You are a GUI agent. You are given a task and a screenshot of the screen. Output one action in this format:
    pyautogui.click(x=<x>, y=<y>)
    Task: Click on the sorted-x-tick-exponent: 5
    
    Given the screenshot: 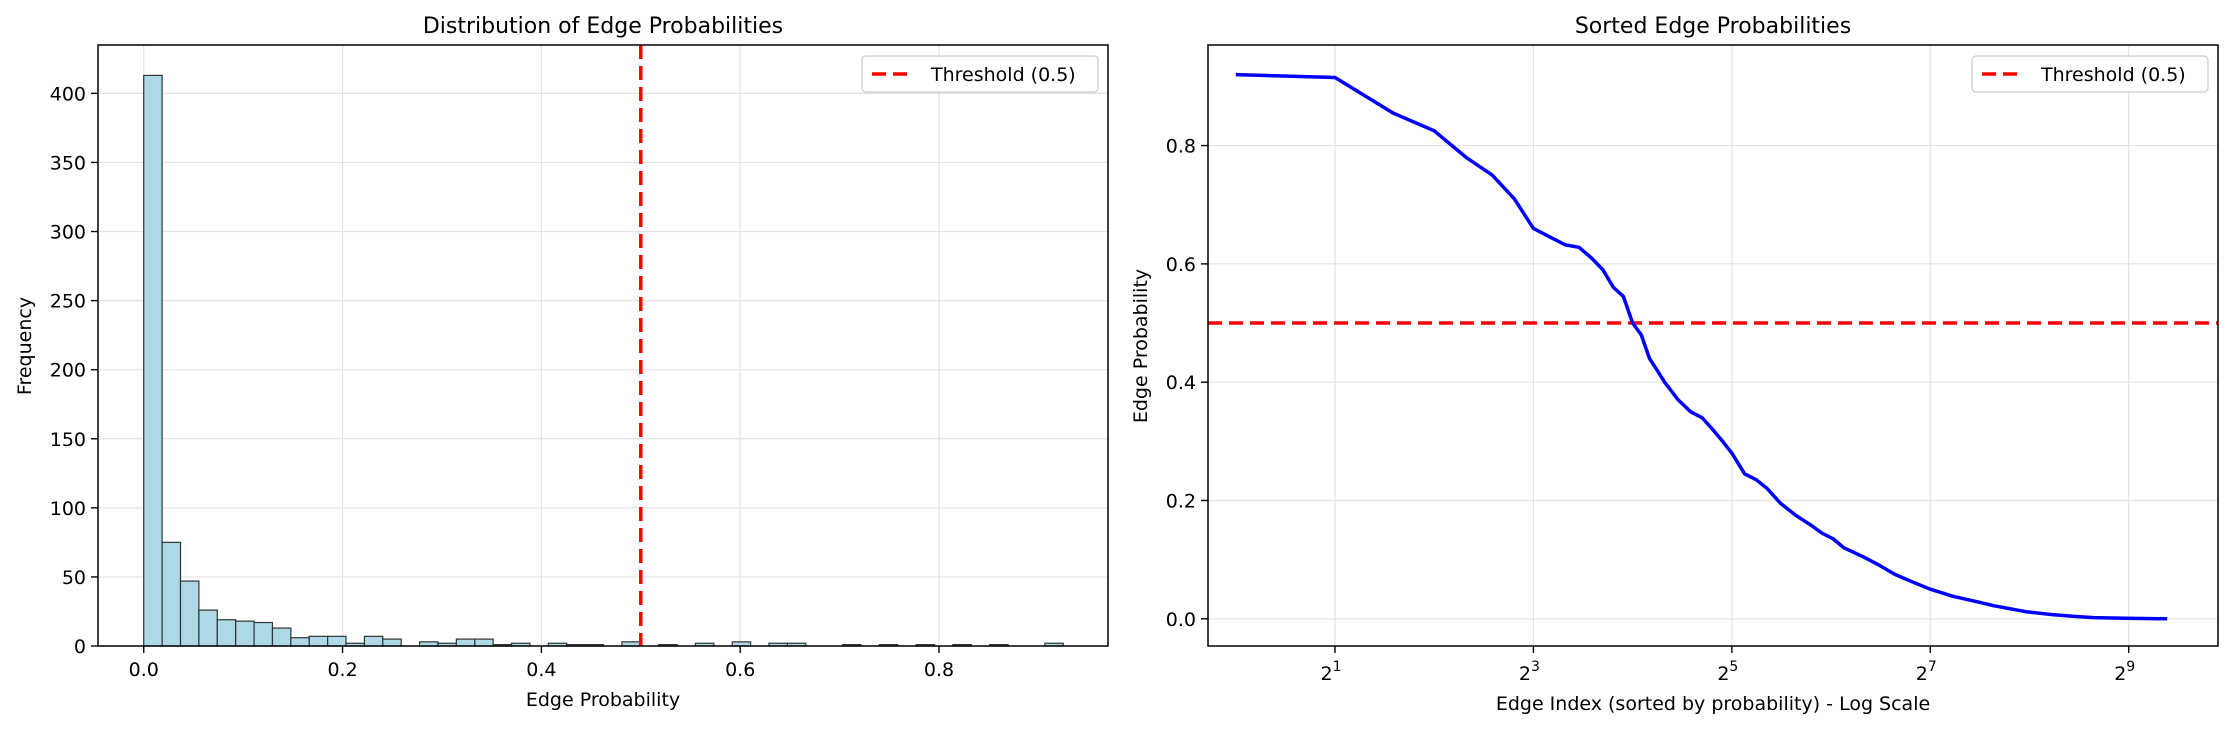 What is the action you would take?
    pyautogui.click(x=1733, y=667)
    